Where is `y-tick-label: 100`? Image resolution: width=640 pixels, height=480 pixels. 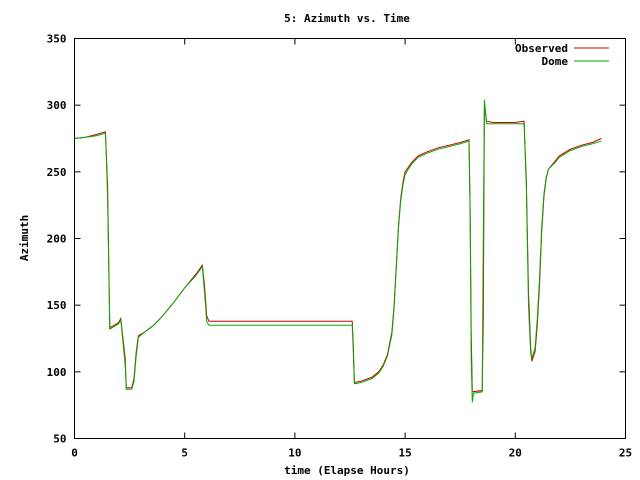
y-tick-label: 100 is located at coordinates (57, 372).